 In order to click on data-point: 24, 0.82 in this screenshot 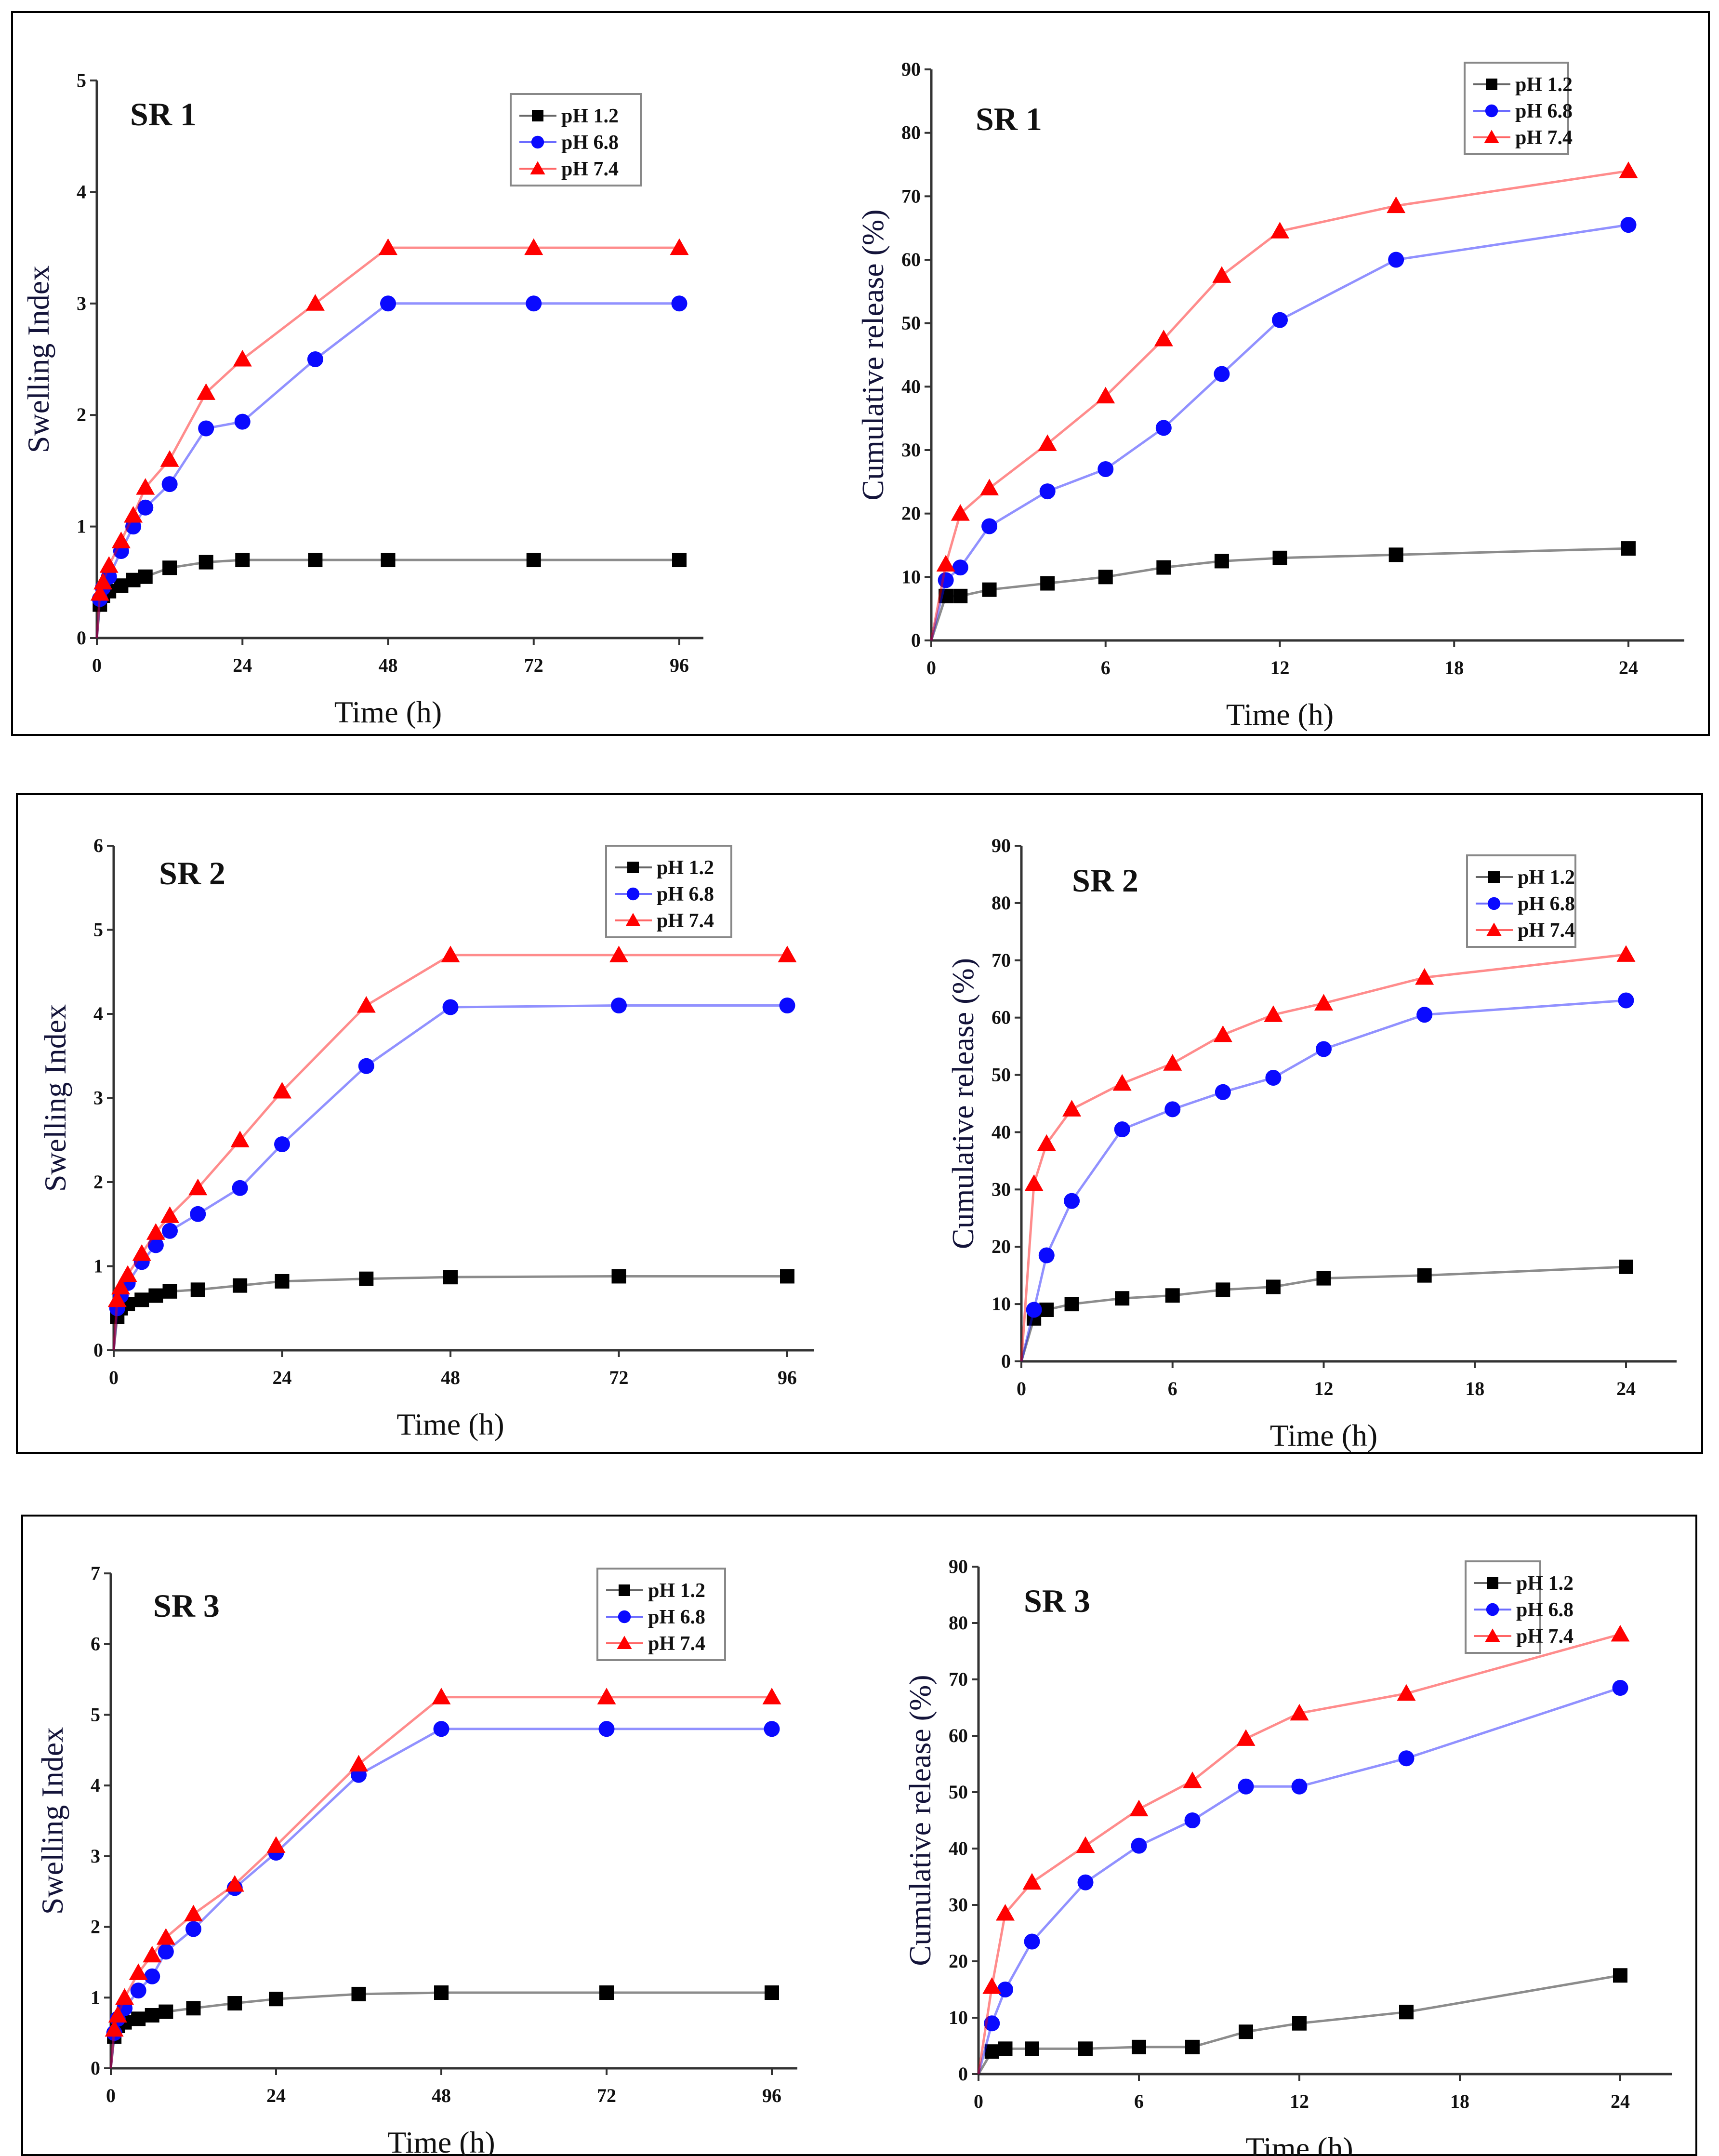, I will do `click(282, 1281)`.